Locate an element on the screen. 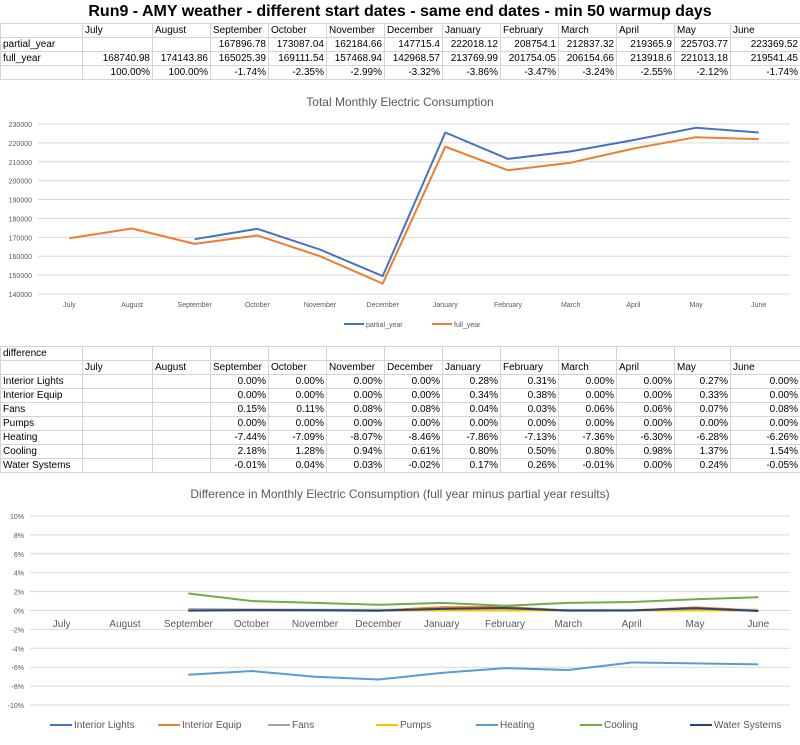 The image size is (800, 745). difference-title: difference is located at coordinates (41, 353).